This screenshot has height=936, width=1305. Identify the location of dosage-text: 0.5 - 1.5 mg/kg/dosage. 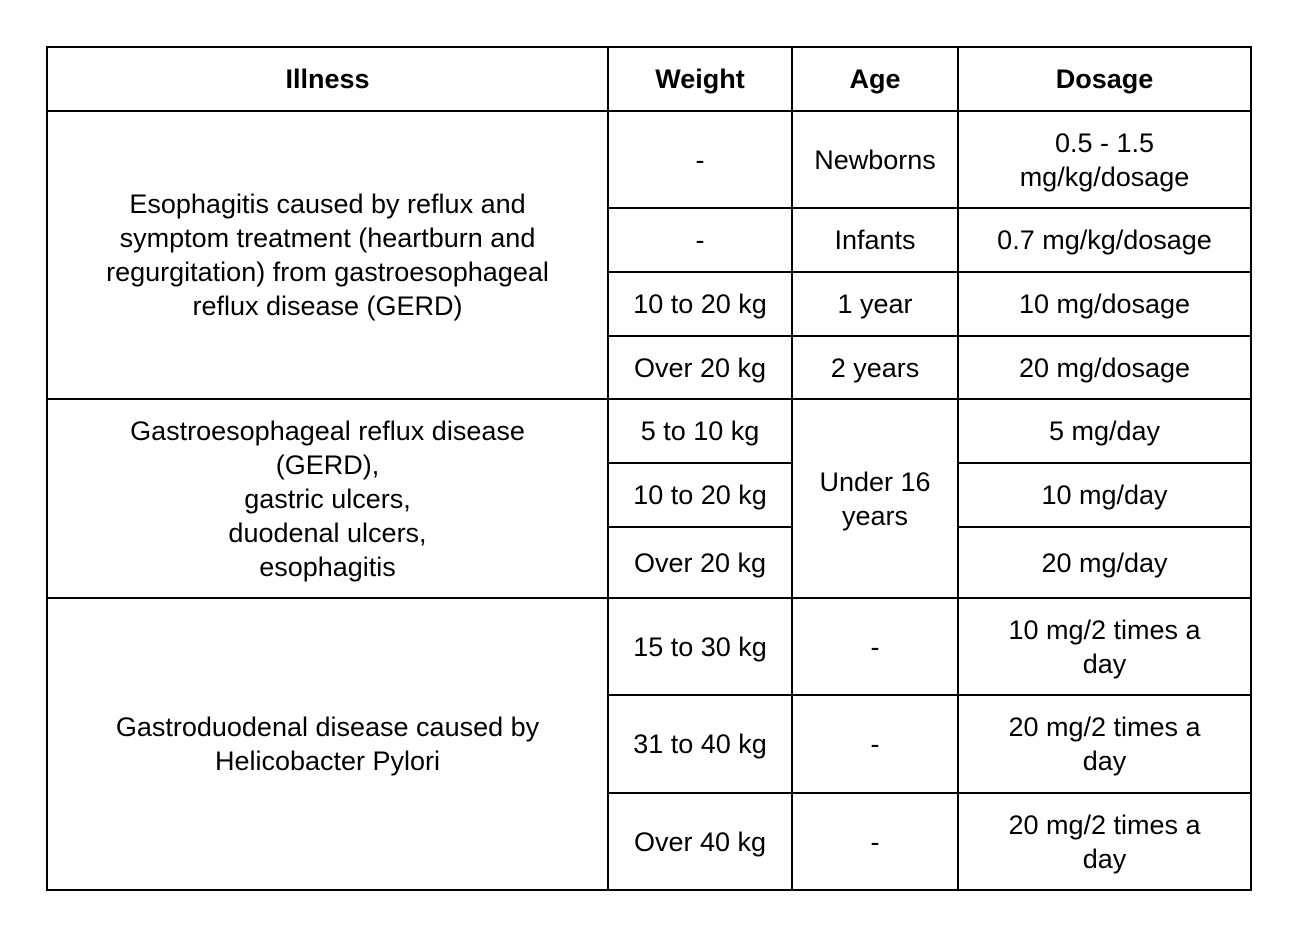
(1104, 159).